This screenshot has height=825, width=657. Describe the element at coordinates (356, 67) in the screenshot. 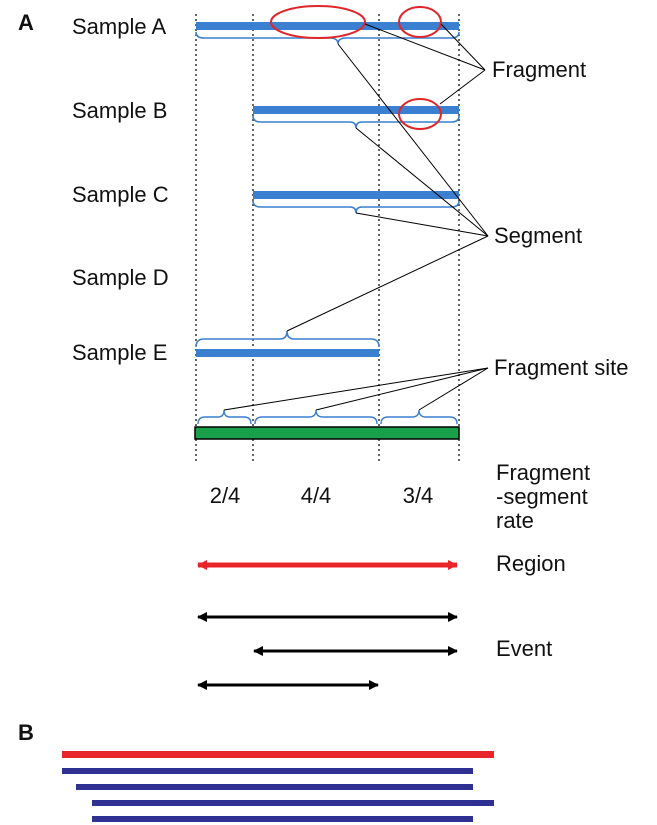

I see `fragment-ellipses` at that location.